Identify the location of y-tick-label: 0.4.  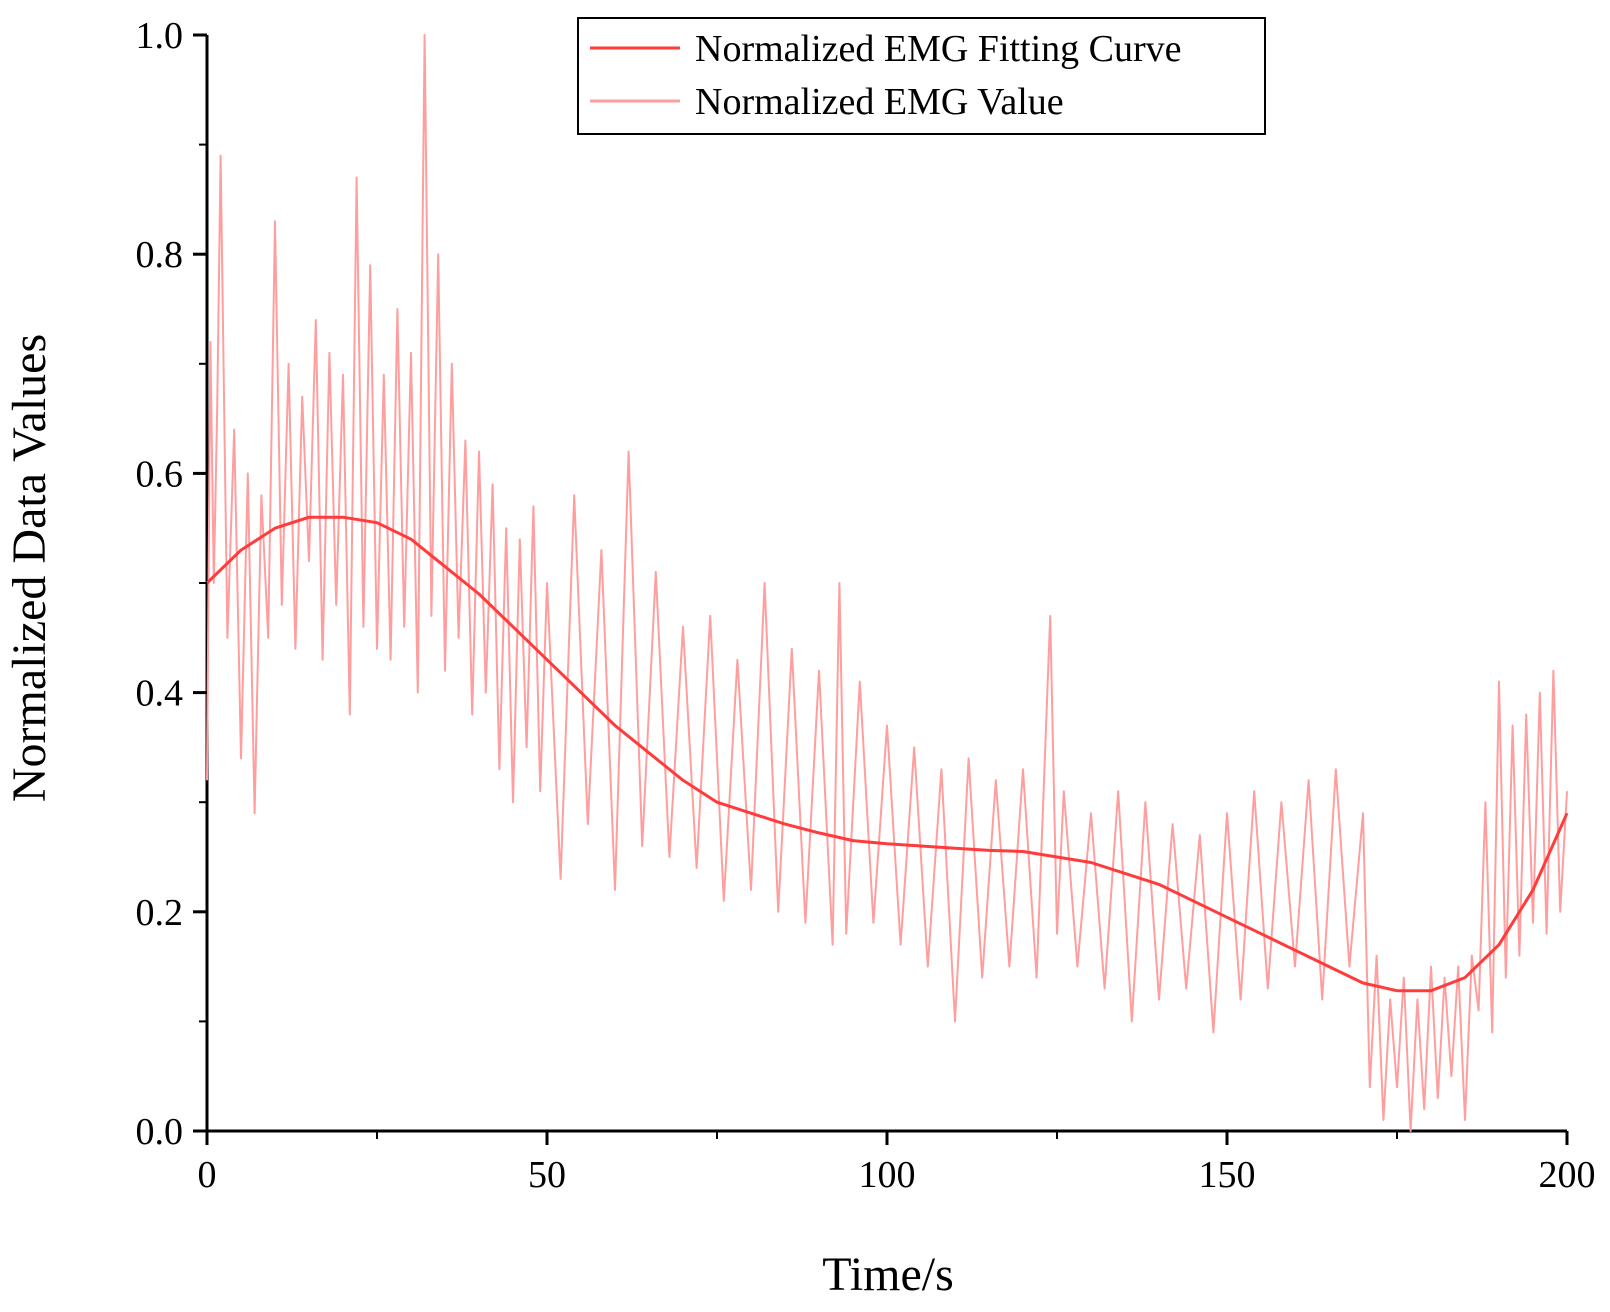
(160, 694).